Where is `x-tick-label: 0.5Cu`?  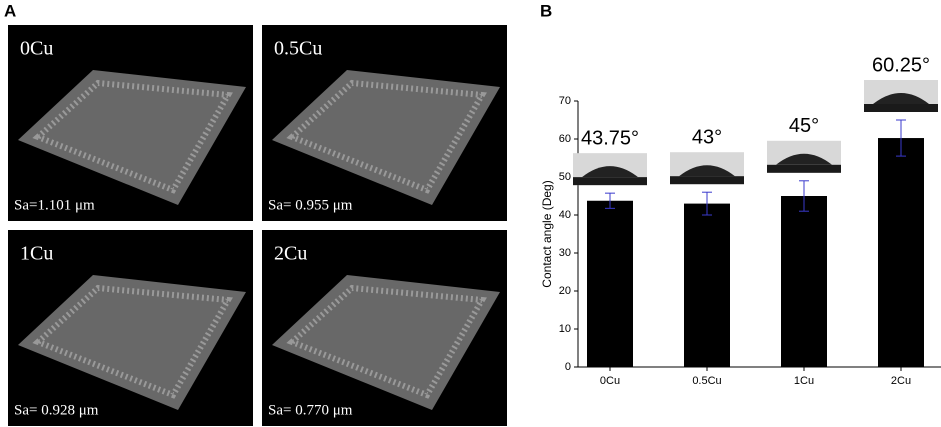
x-tick-label: 0.5Cu is located at coordinates (706, 381).